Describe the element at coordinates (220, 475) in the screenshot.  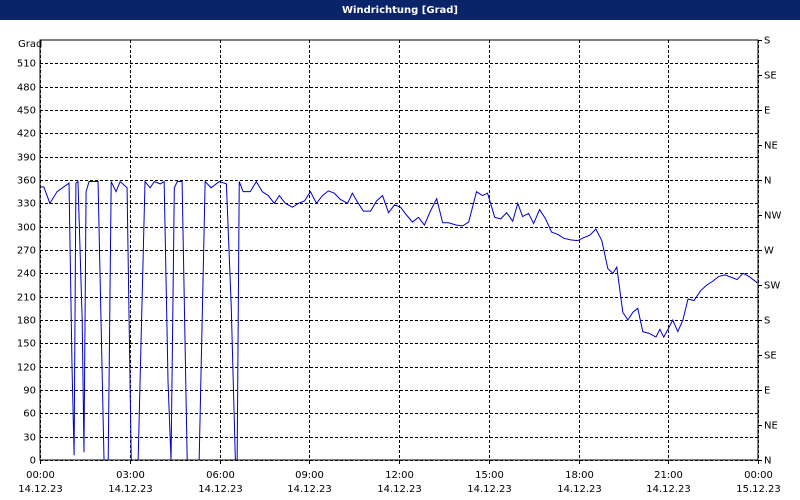
I see `x-tick-label: 06:00` at that location.